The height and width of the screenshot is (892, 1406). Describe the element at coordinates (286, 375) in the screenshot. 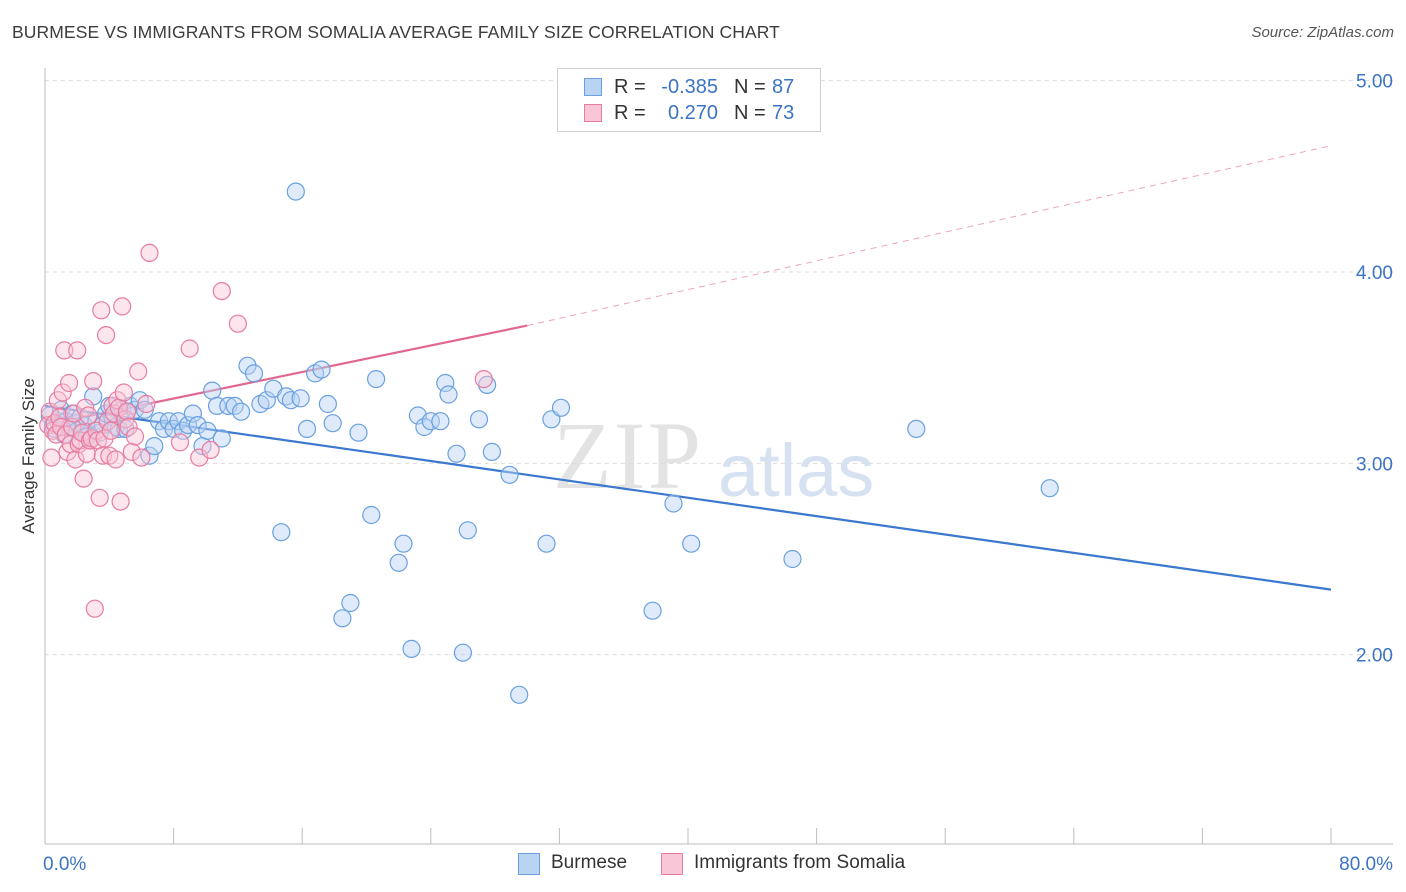

I see `trend-line-somalia` at that location.